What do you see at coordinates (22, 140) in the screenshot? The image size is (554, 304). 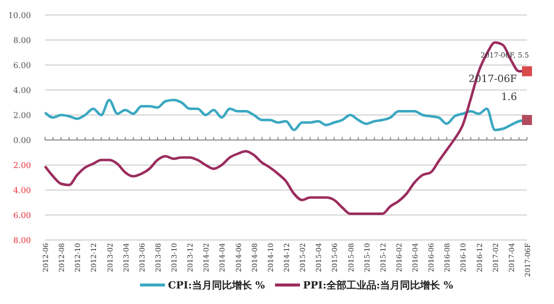 I see `y-tick-label: 0.00` at bounding box center [22, 140].